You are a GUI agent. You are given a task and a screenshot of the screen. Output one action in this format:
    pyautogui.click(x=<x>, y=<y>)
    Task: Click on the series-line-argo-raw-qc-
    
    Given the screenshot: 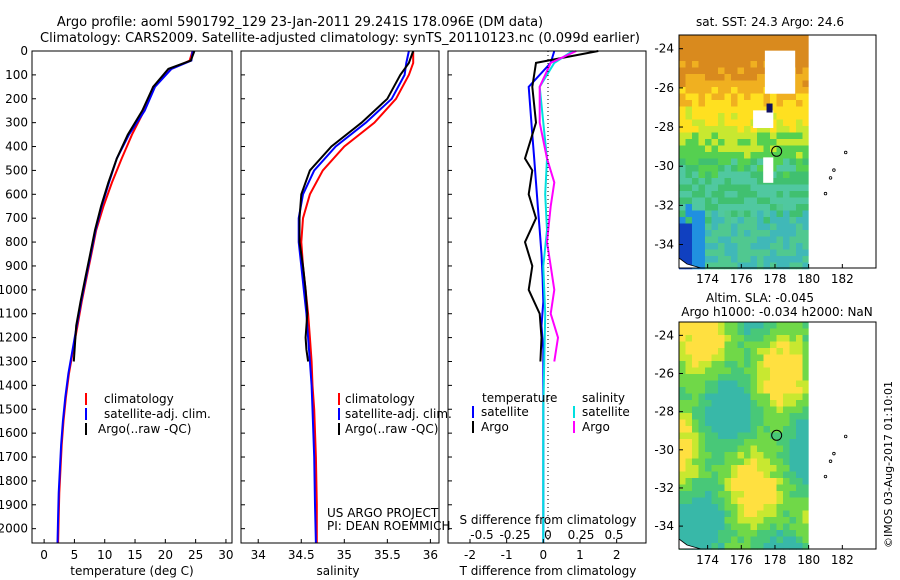 What is the action you would take?
    pyautogui.click(x=134, y=206)
    